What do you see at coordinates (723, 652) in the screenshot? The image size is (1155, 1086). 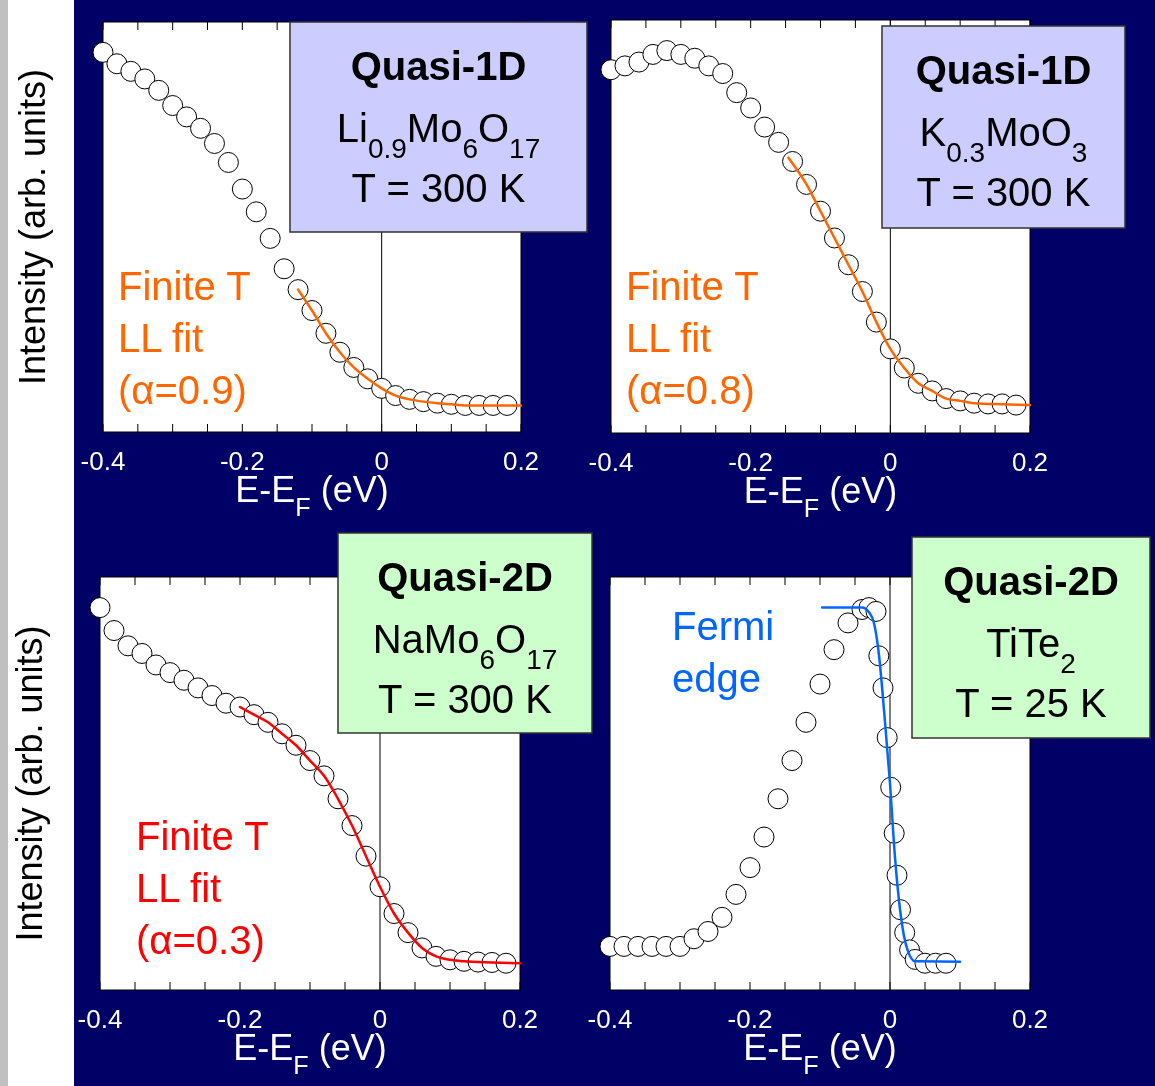 I see `annotation: Fermi edge` at bounding box center [723, 652].